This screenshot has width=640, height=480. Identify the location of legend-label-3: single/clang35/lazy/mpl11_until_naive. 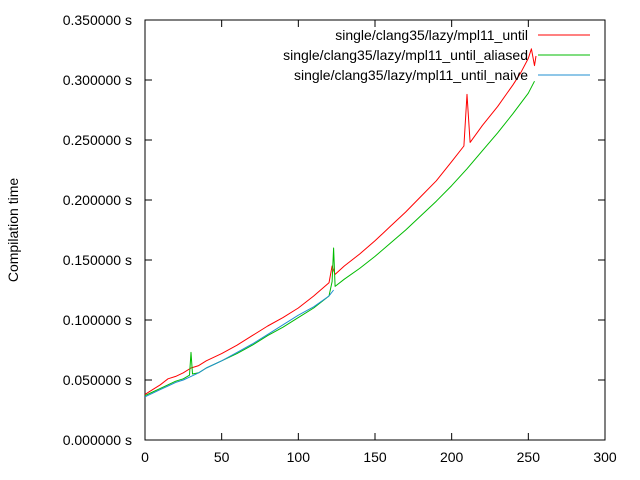
(411, 75).